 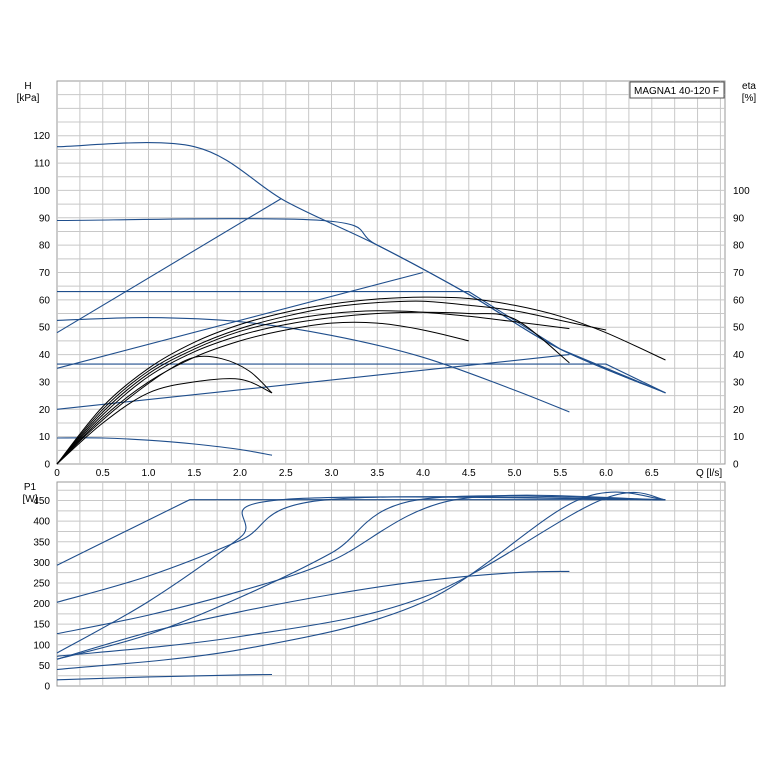 I want to click on head-tick-label: 110, so click(x=42, y=164).